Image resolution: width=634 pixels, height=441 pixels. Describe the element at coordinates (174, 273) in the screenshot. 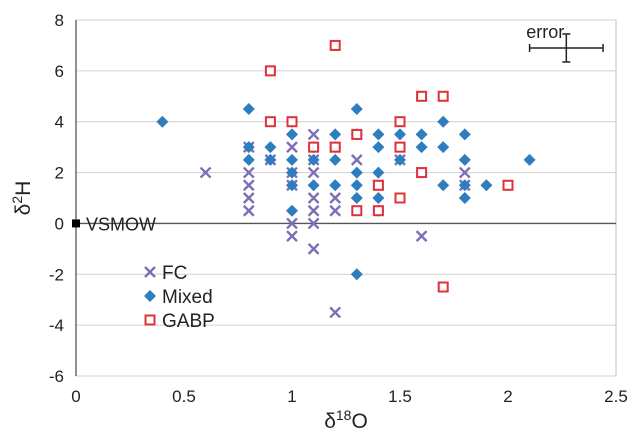

I see `legend-fc-label: FC` at that location.